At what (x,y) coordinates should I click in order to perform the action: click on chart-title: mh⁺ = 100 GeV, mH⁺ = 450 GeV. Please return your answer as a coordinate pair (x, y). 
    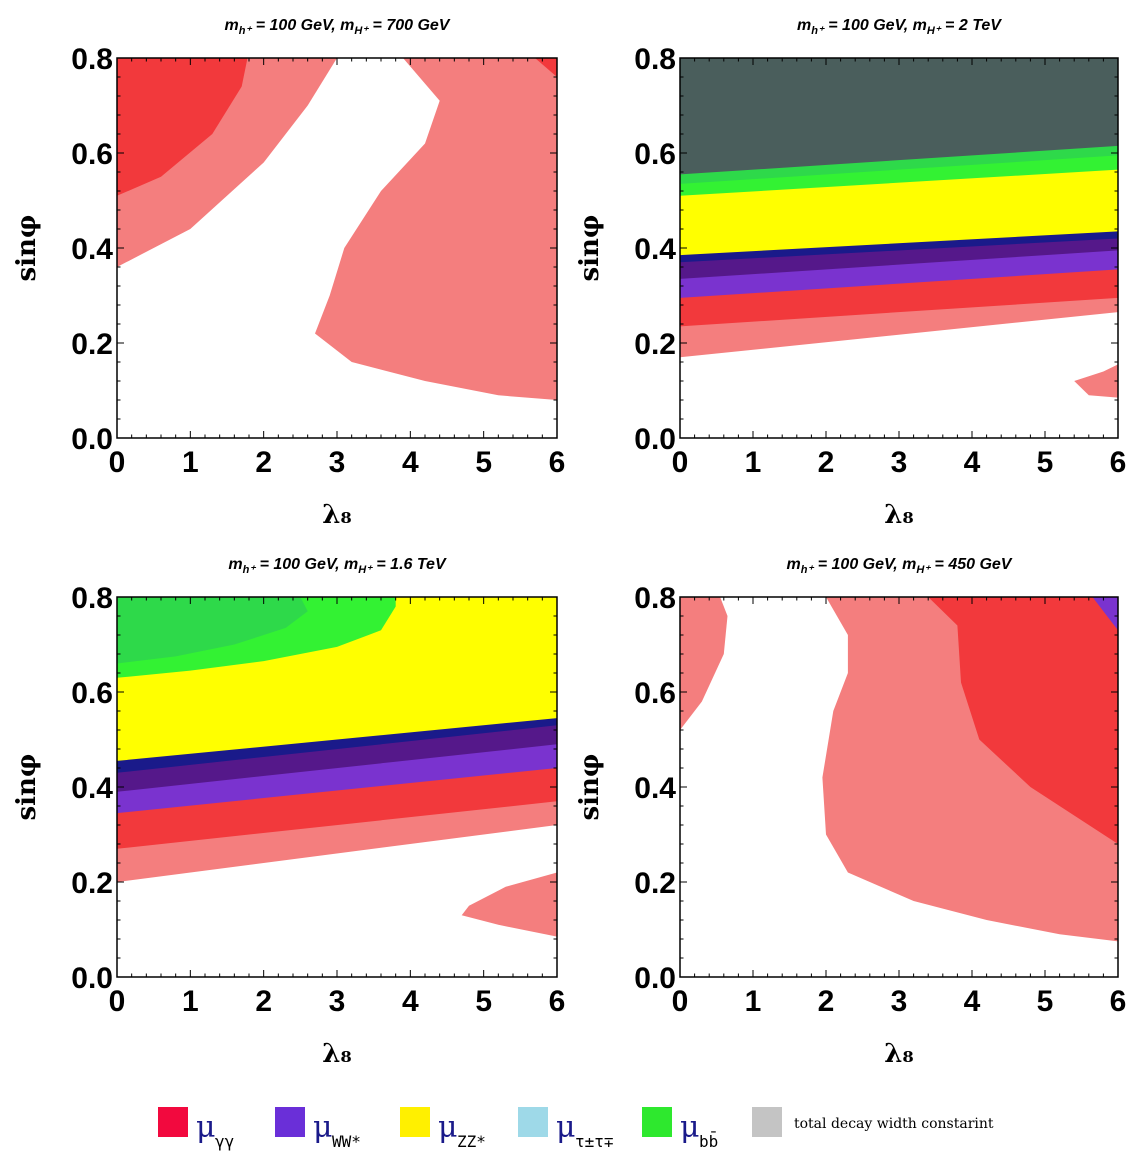
    Looking at the image, I should click on (900, 566).